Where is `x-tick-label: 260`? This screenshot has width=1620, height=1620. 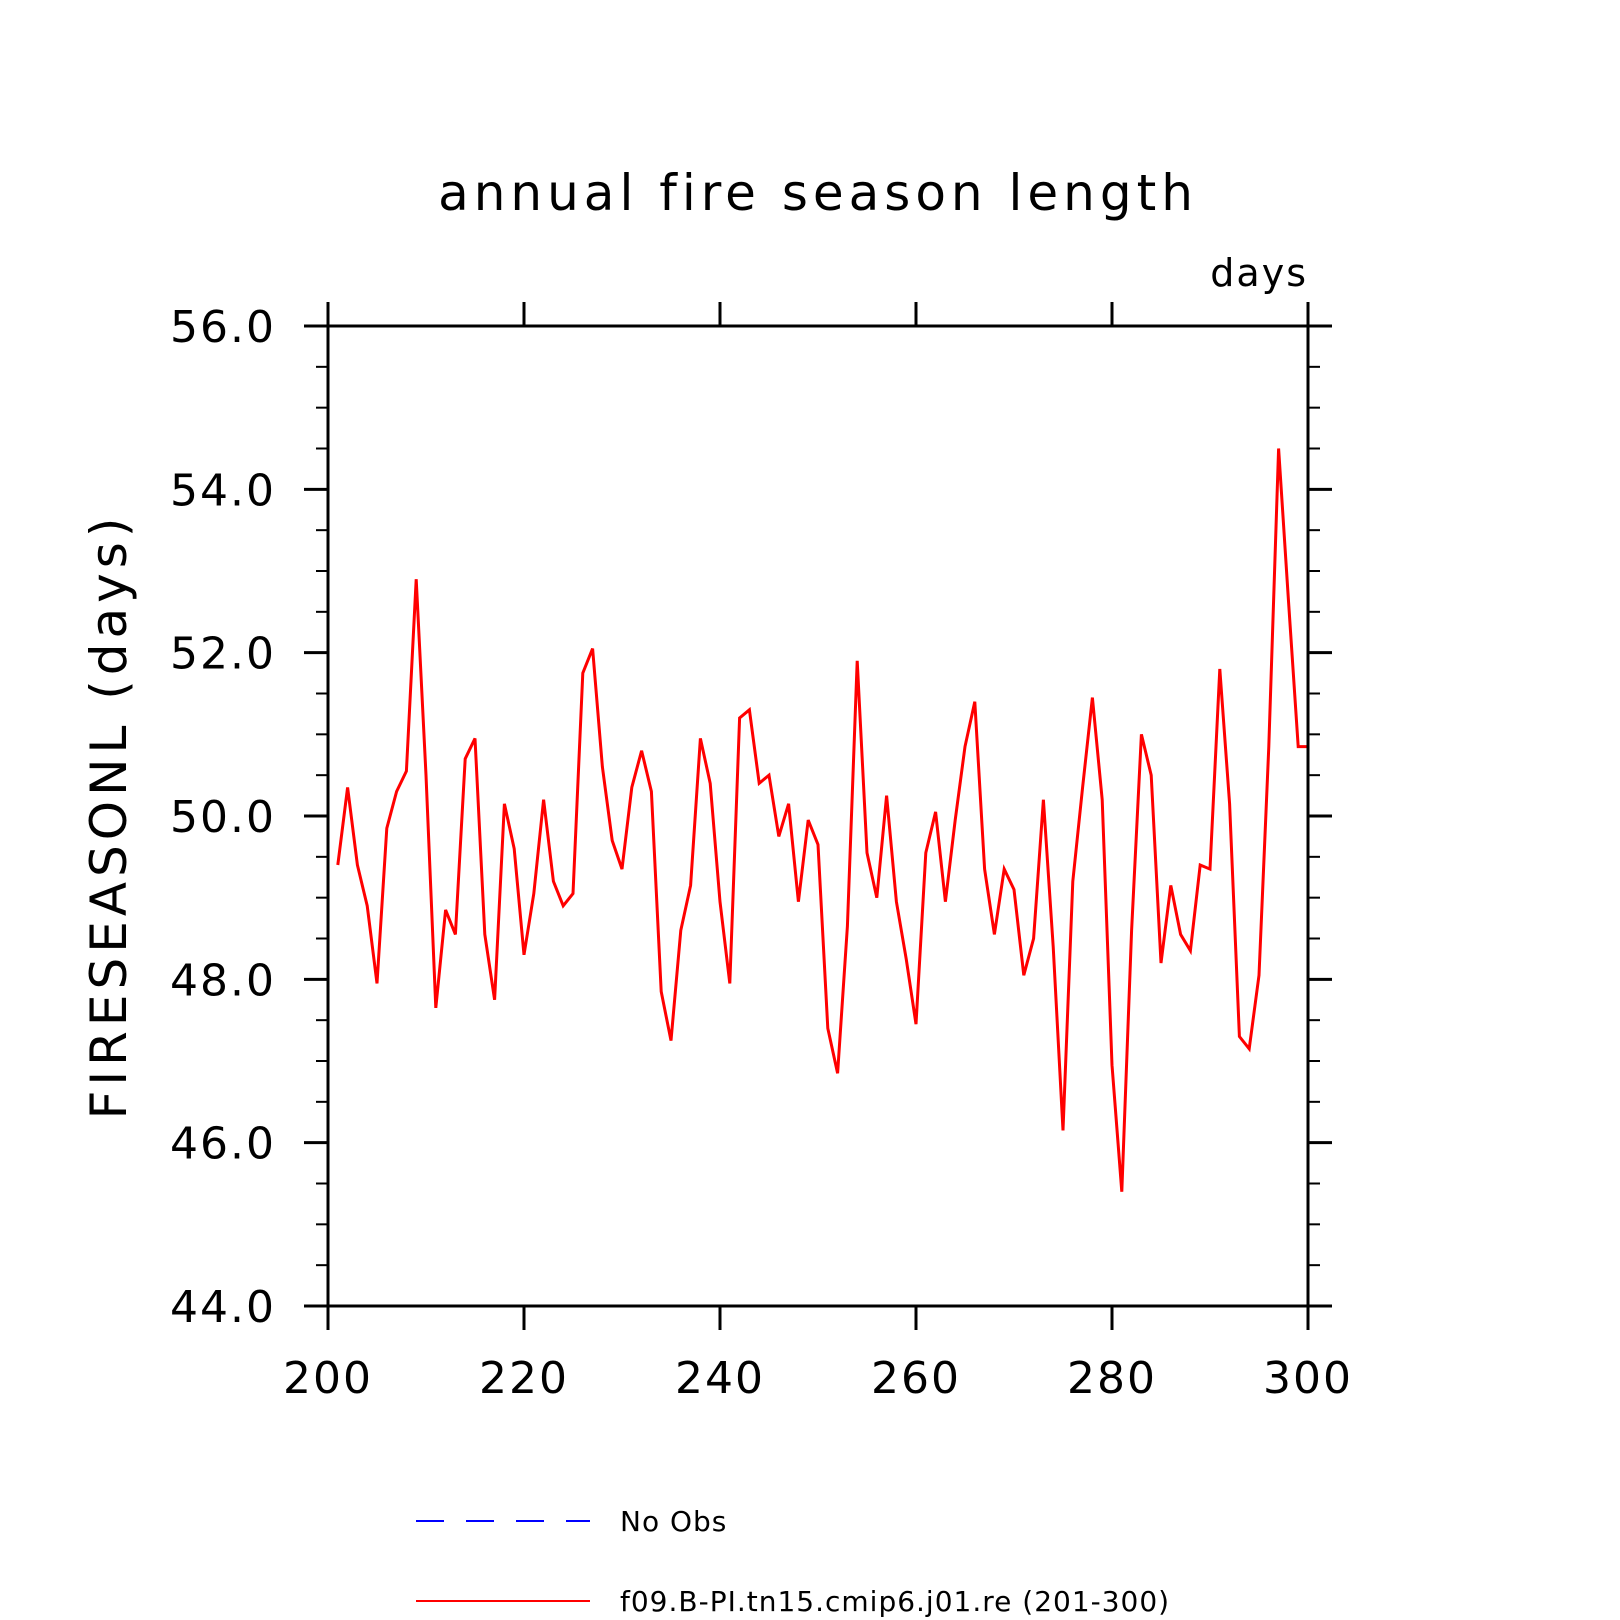 x-tick-label: 260 is located at coordinates (916, 1378).